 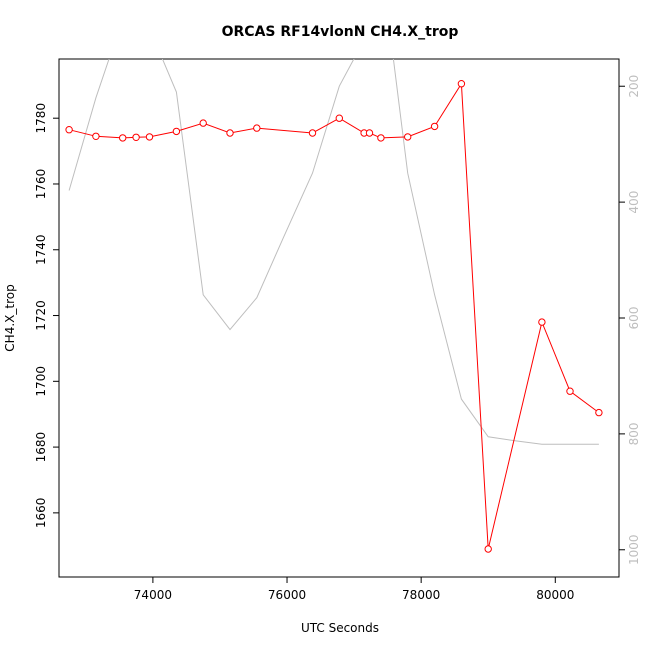 I want to click on y-tick-label: 1720, so click(x=41, y=315).